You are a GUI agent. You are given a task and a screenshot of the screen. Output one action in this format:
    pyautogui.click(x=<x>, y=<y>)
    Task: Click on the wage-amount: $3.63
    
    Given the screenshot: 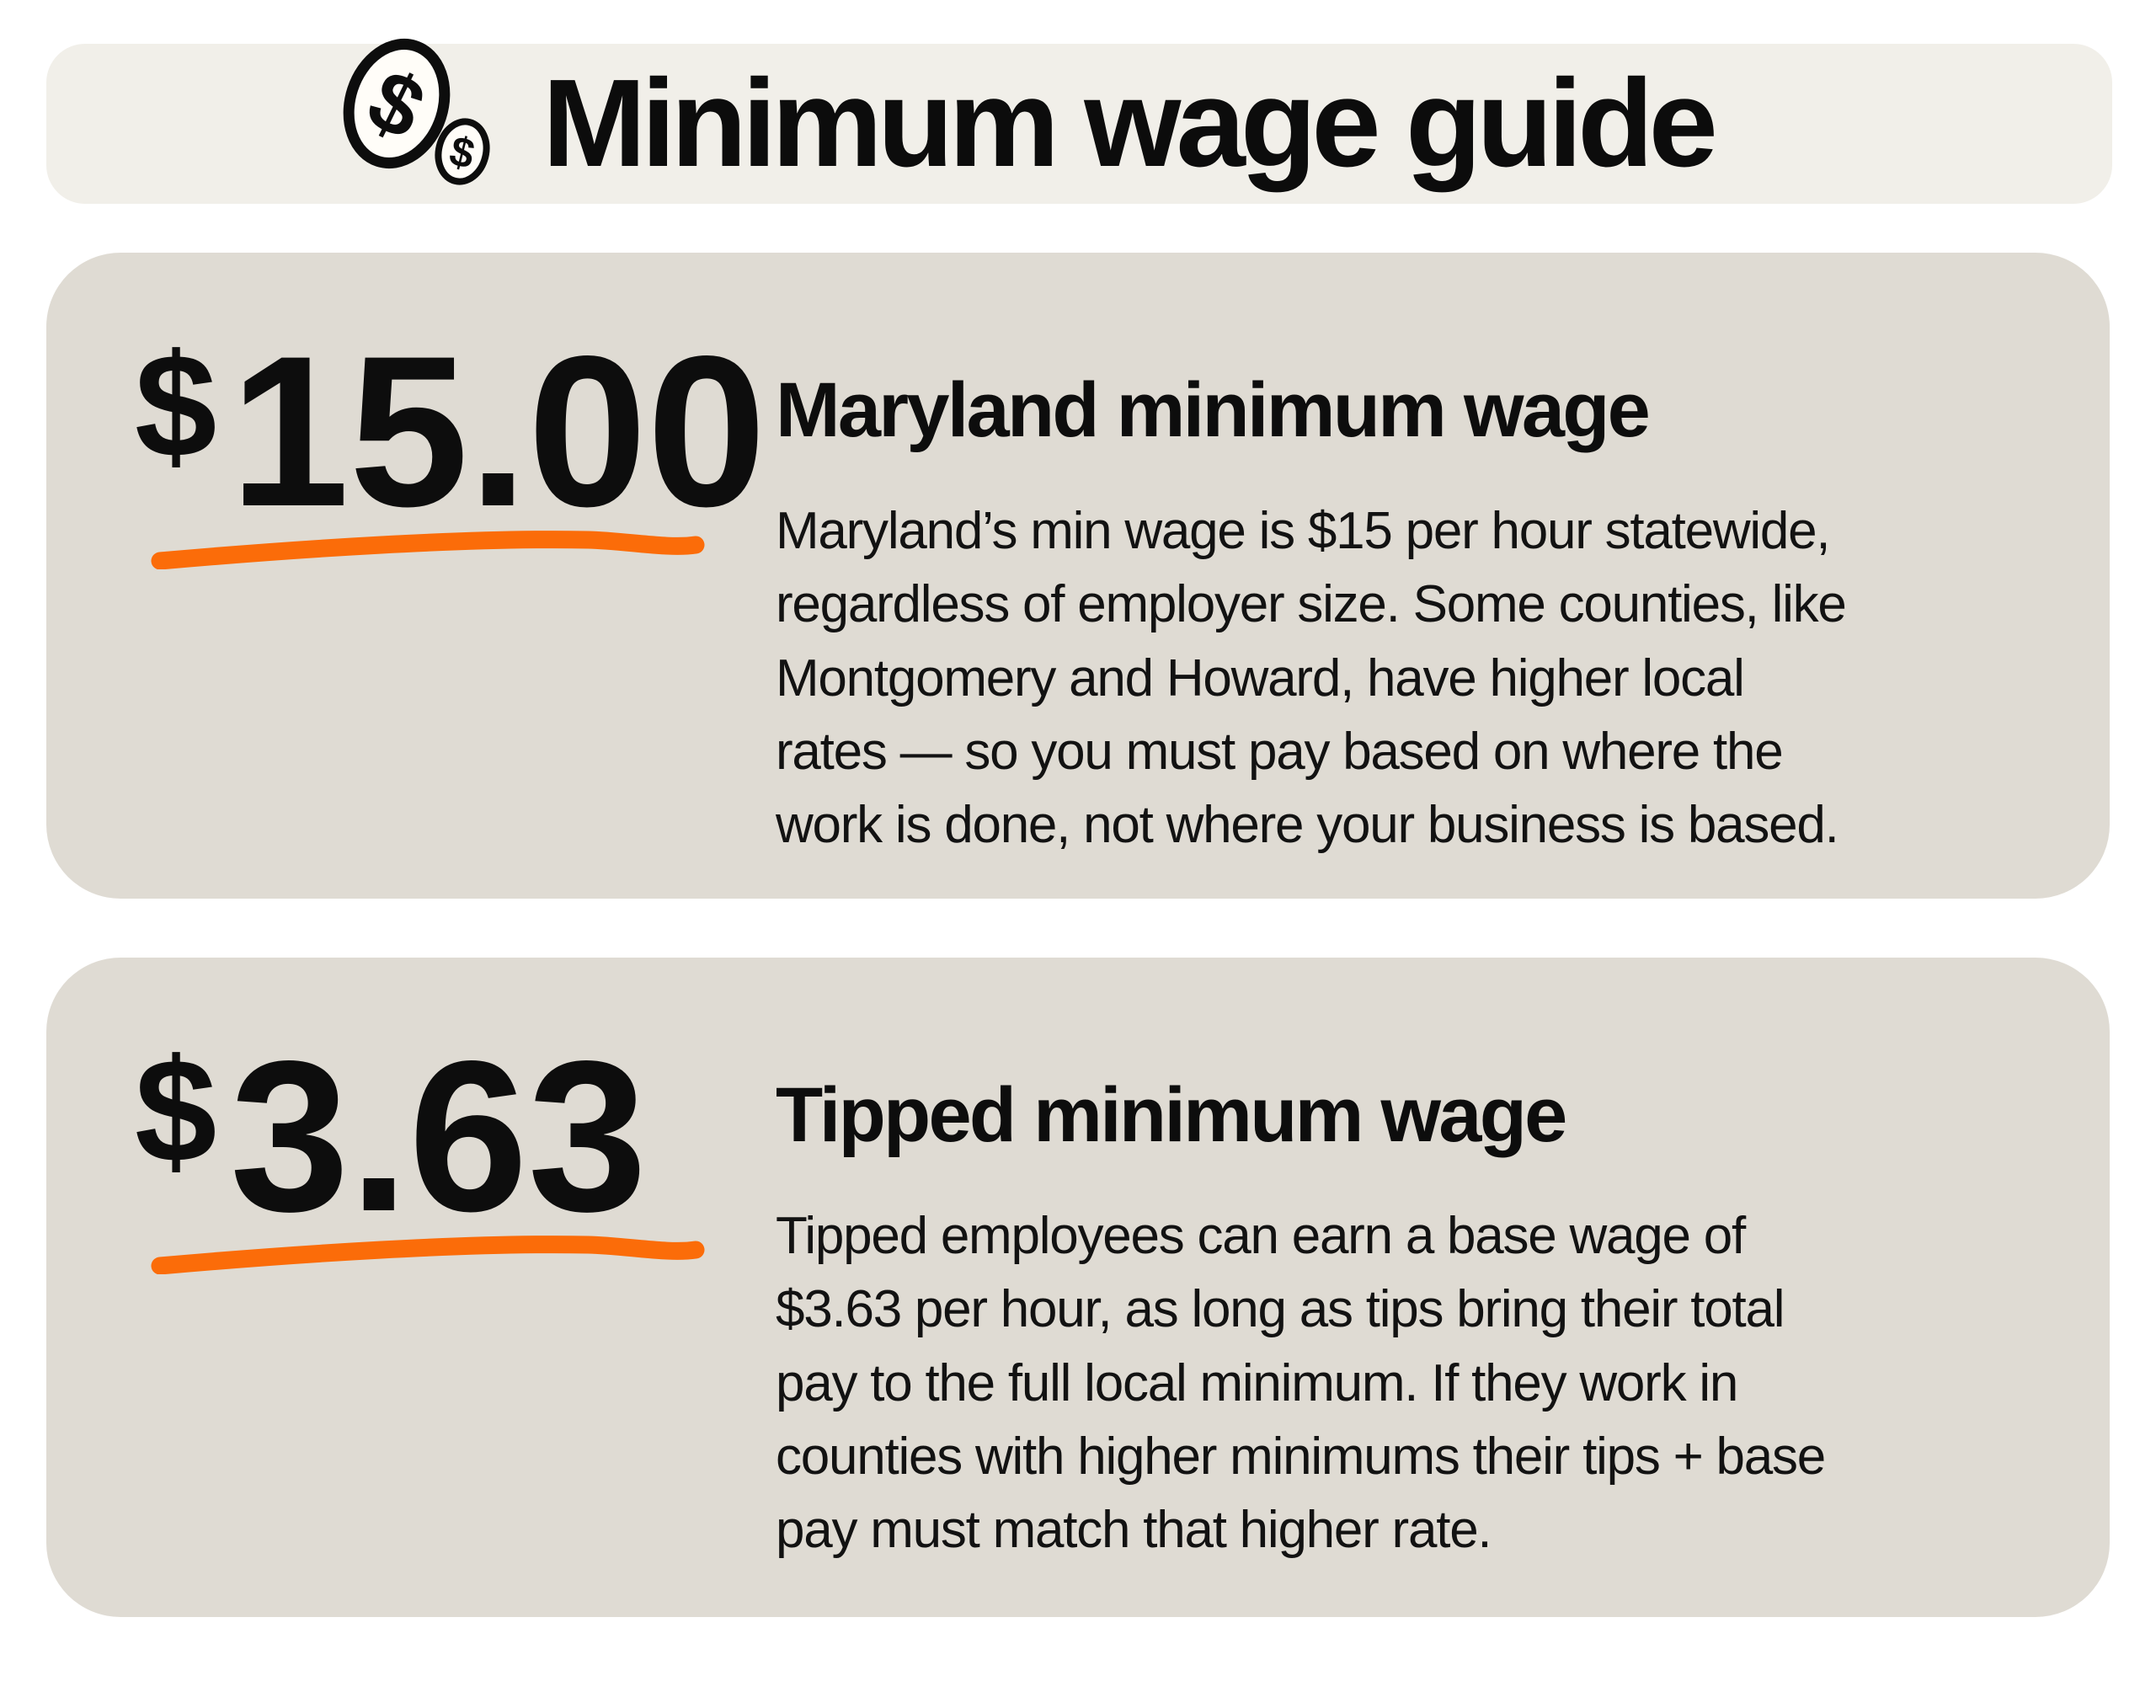 What is the action you would take?
    pyautogui.click(x=455, y=1136)
    